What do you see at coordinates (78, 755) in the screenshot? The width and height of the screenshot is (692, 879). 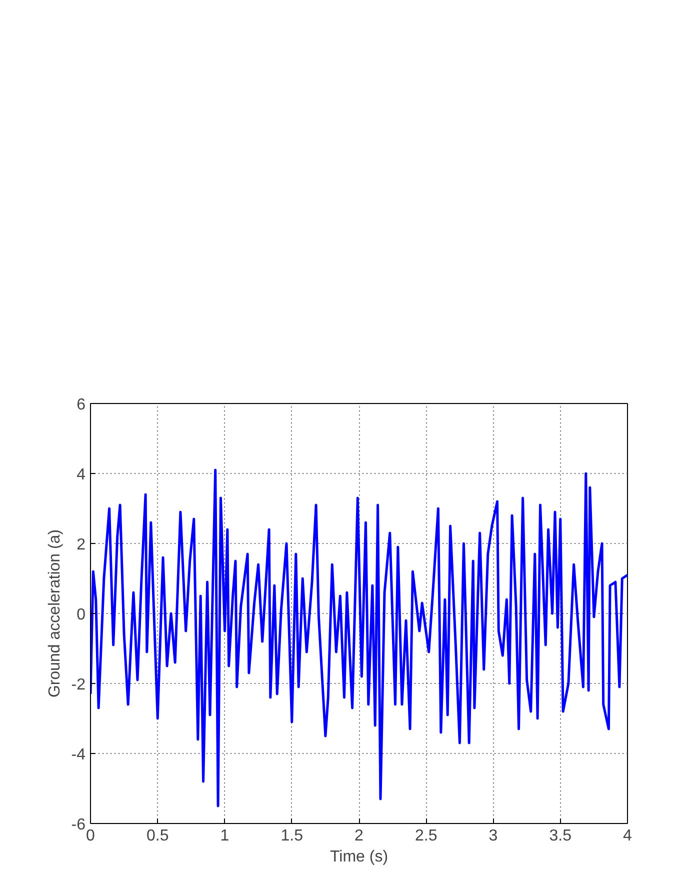 I see `y-tick-label: -4` at bounding box center [78, 755].